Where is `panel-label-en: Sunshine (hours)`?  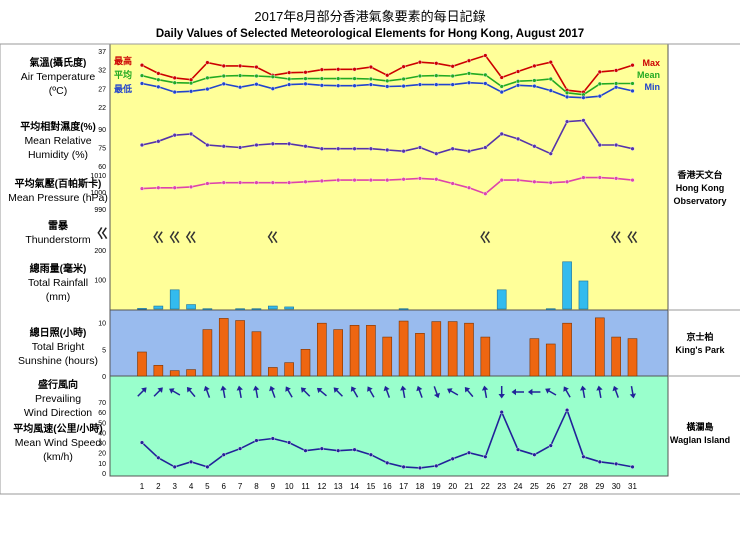
panel-label-en: Sunshine (hours) is located at coordinates (58, 361).